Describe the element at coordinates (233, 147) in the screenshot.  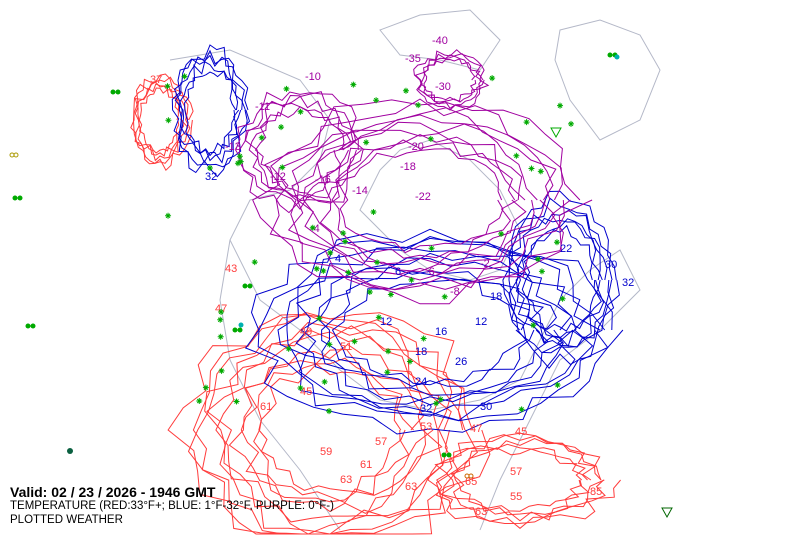
I see `contour-label-cold: -13` at that location.